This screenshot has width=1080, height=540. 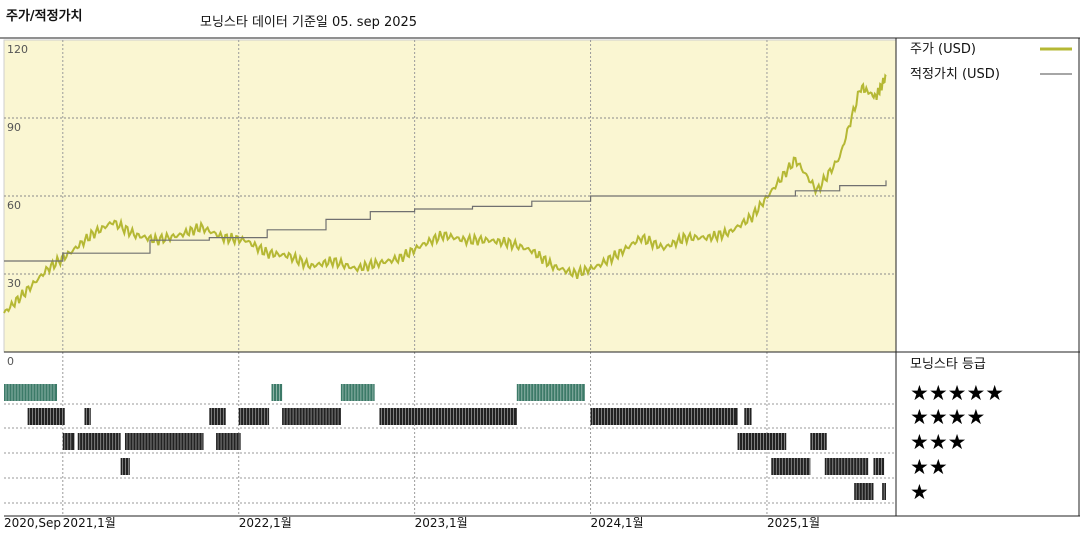 I want to click on rating-star-labels: ★★★★★★★★★★★★★★★, so click(x=957, y=442).